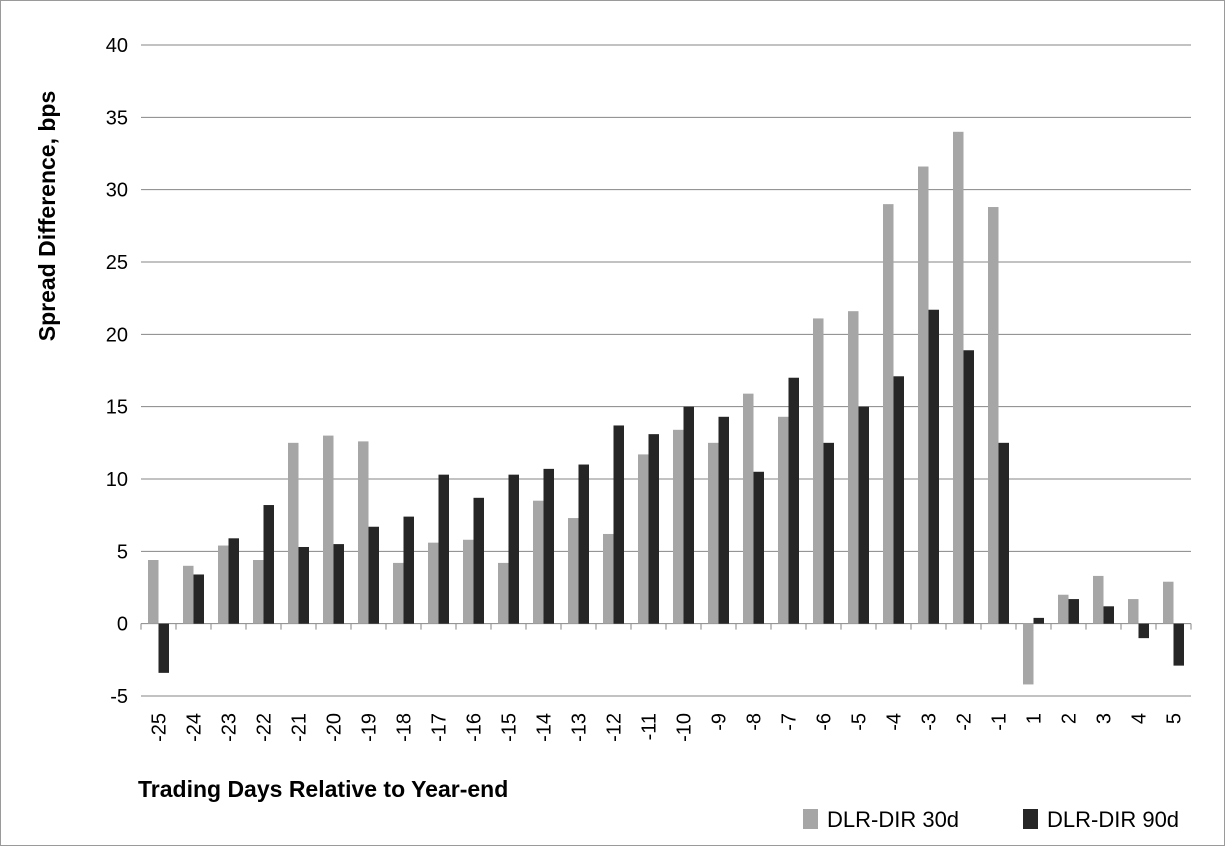 This screenshot has height=847, width=1225. I want to click on y-tick-label: 0, so click(122, 625).